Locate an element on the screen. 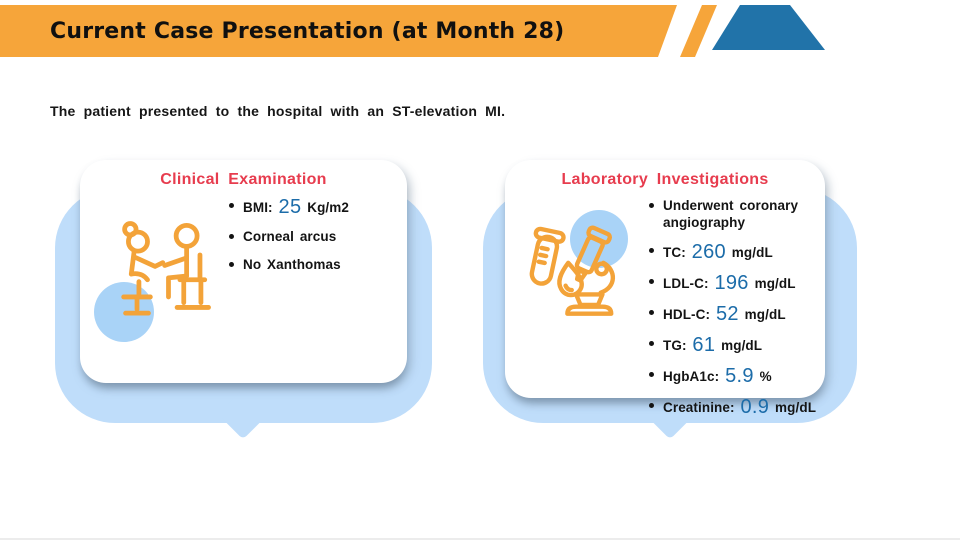  bullet-item: BMI: 25 Kg/m2 is located at coordinates (314, 207).